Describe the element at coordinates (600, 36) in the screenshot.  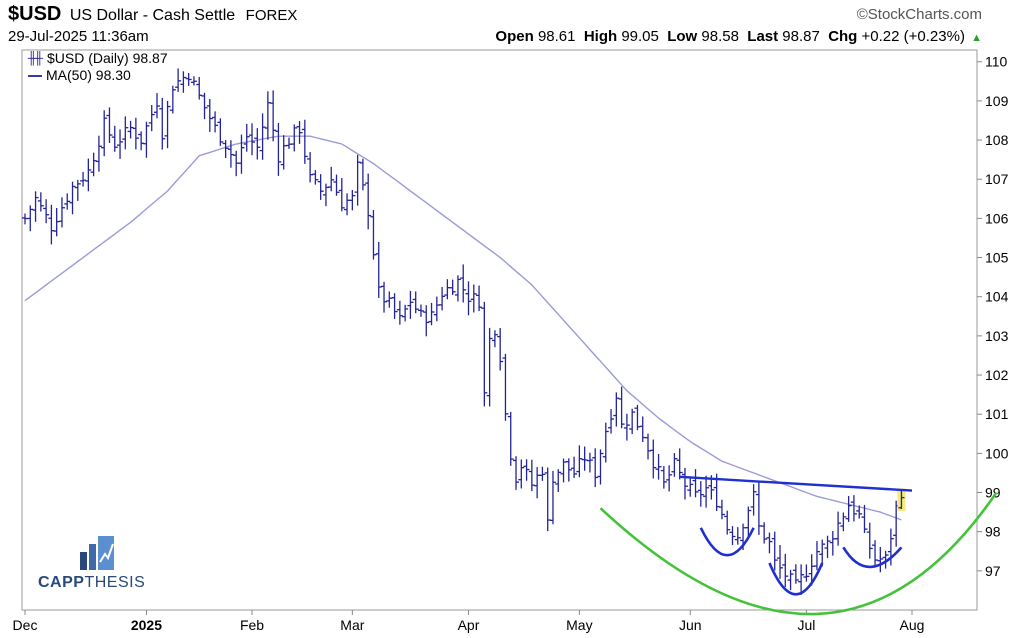
I see `high-label: High` at that location.